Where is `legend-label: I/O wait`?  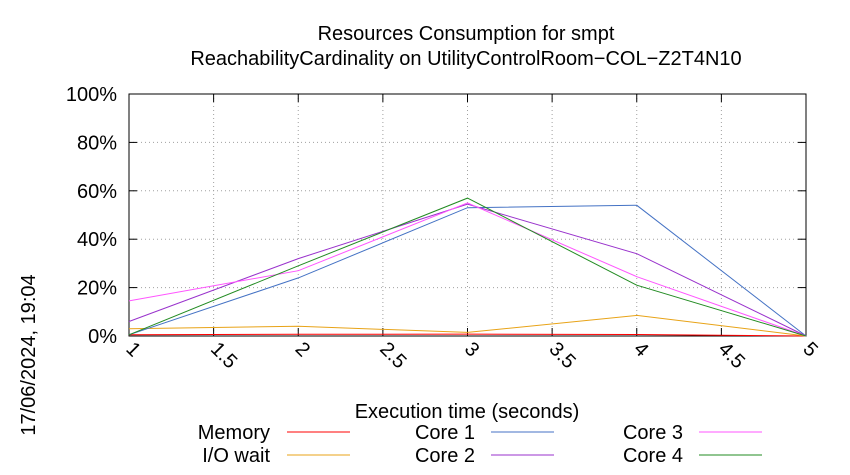
legend-label: I/O wait is located at coordinates (236, 456).